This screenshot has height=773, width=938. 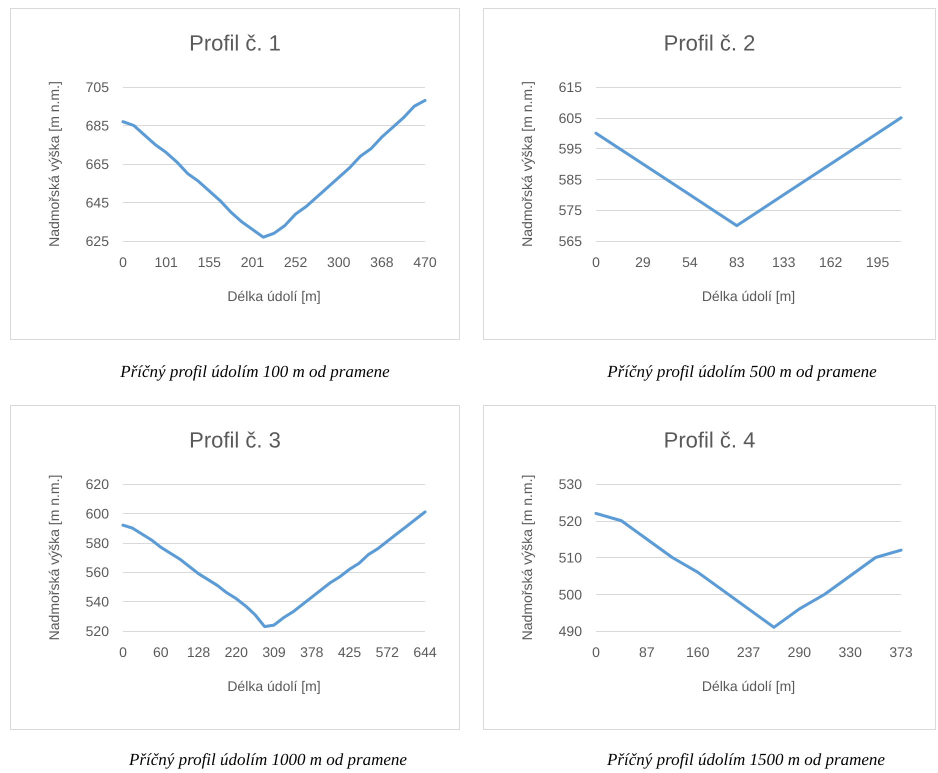 I want to click on y-tick-label: 500, so click(x=570, y=594).